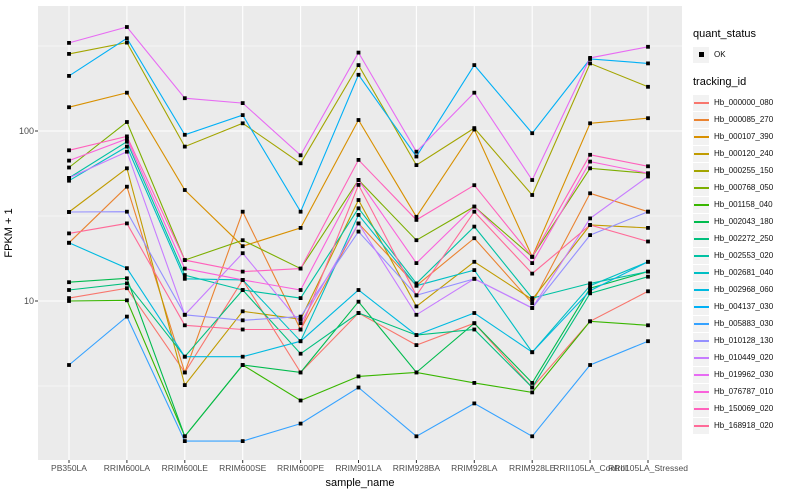  What do you see at coordinates (744, 391) in the screenshot?
I see `legend-entry-label: Hb_076787_010` at bounding box center [744, 391].